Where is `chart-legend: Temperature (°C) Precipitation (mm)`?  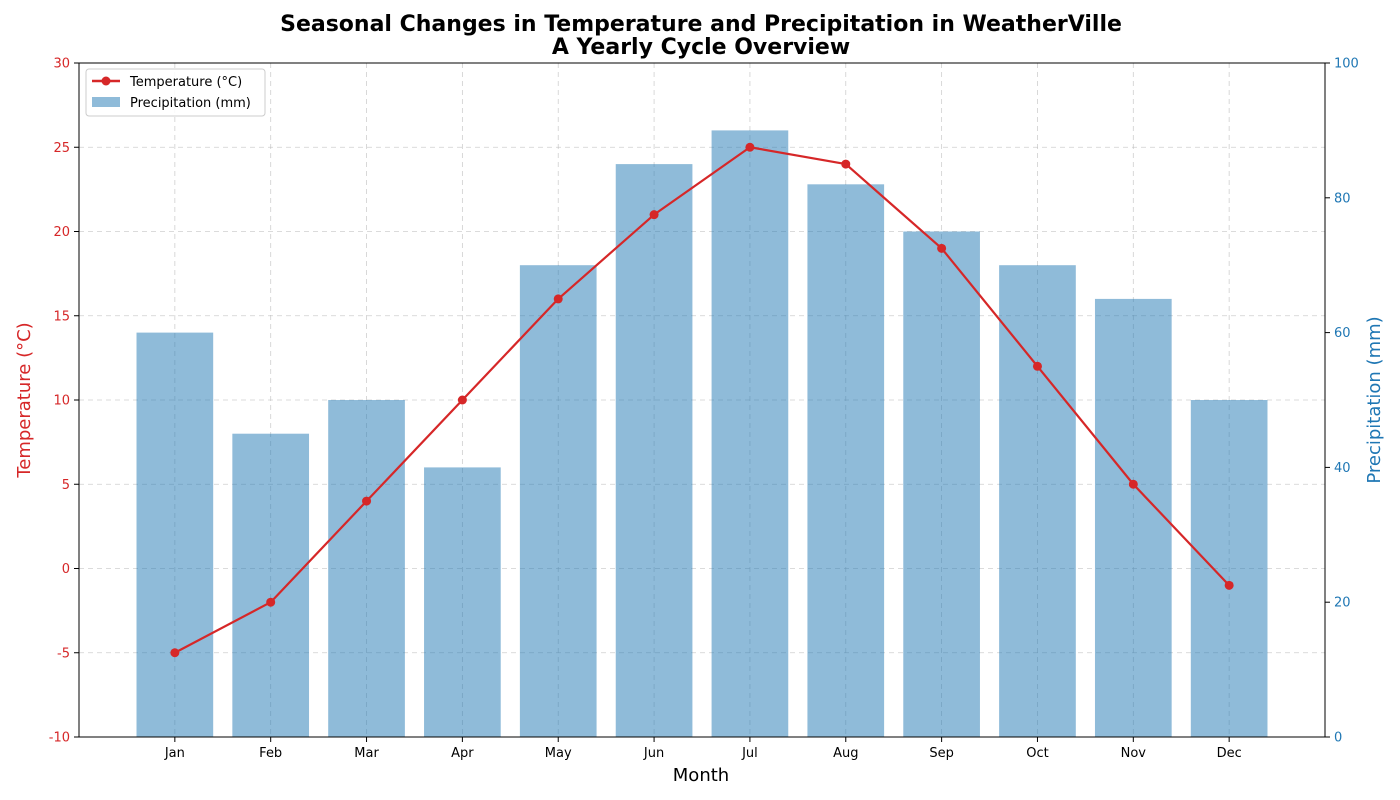
chart-legend: Temperature (°C) Precipitation (mm) is located at coordinates (175, 92).